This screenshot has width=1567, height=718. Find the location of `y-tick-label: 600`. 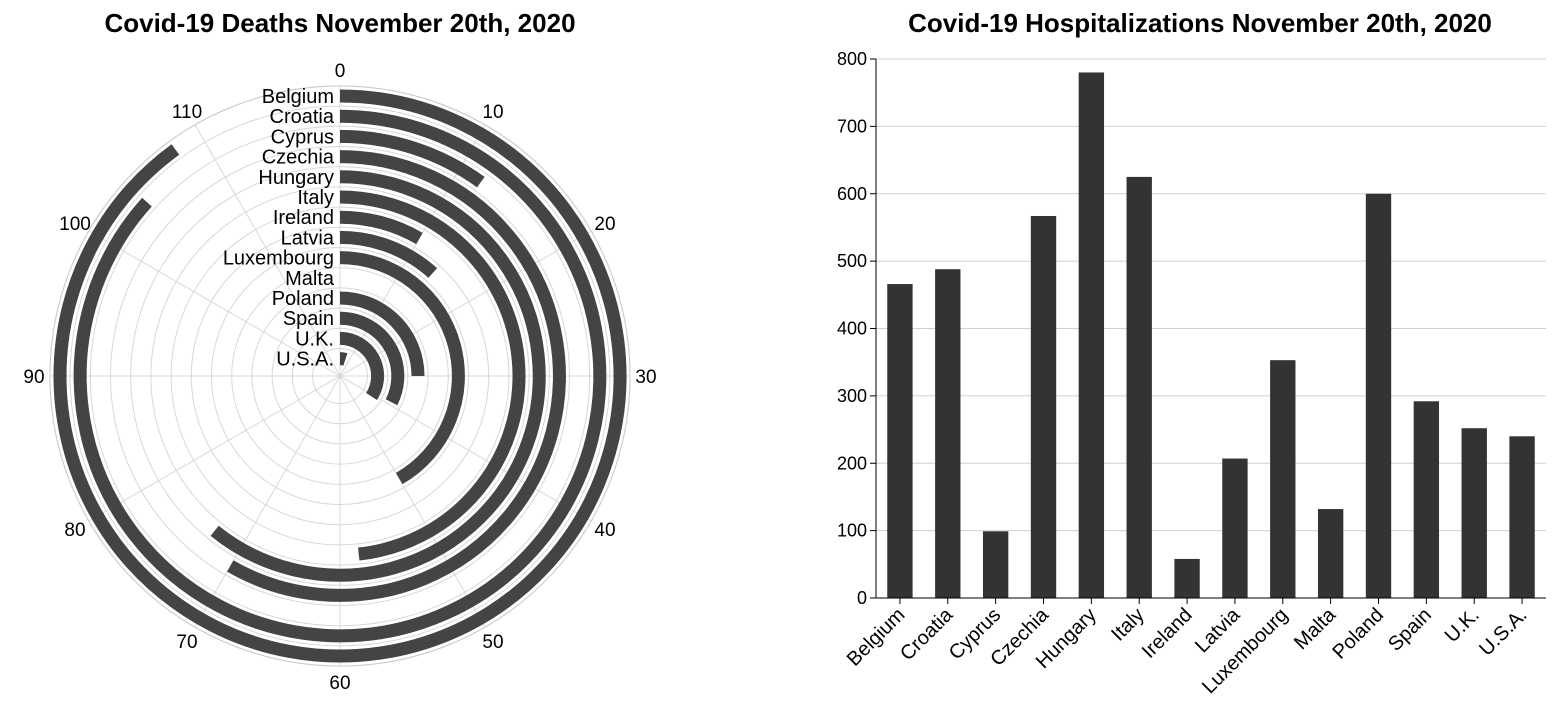

y-tick-label: 600 is located at coordinates (852, 194).